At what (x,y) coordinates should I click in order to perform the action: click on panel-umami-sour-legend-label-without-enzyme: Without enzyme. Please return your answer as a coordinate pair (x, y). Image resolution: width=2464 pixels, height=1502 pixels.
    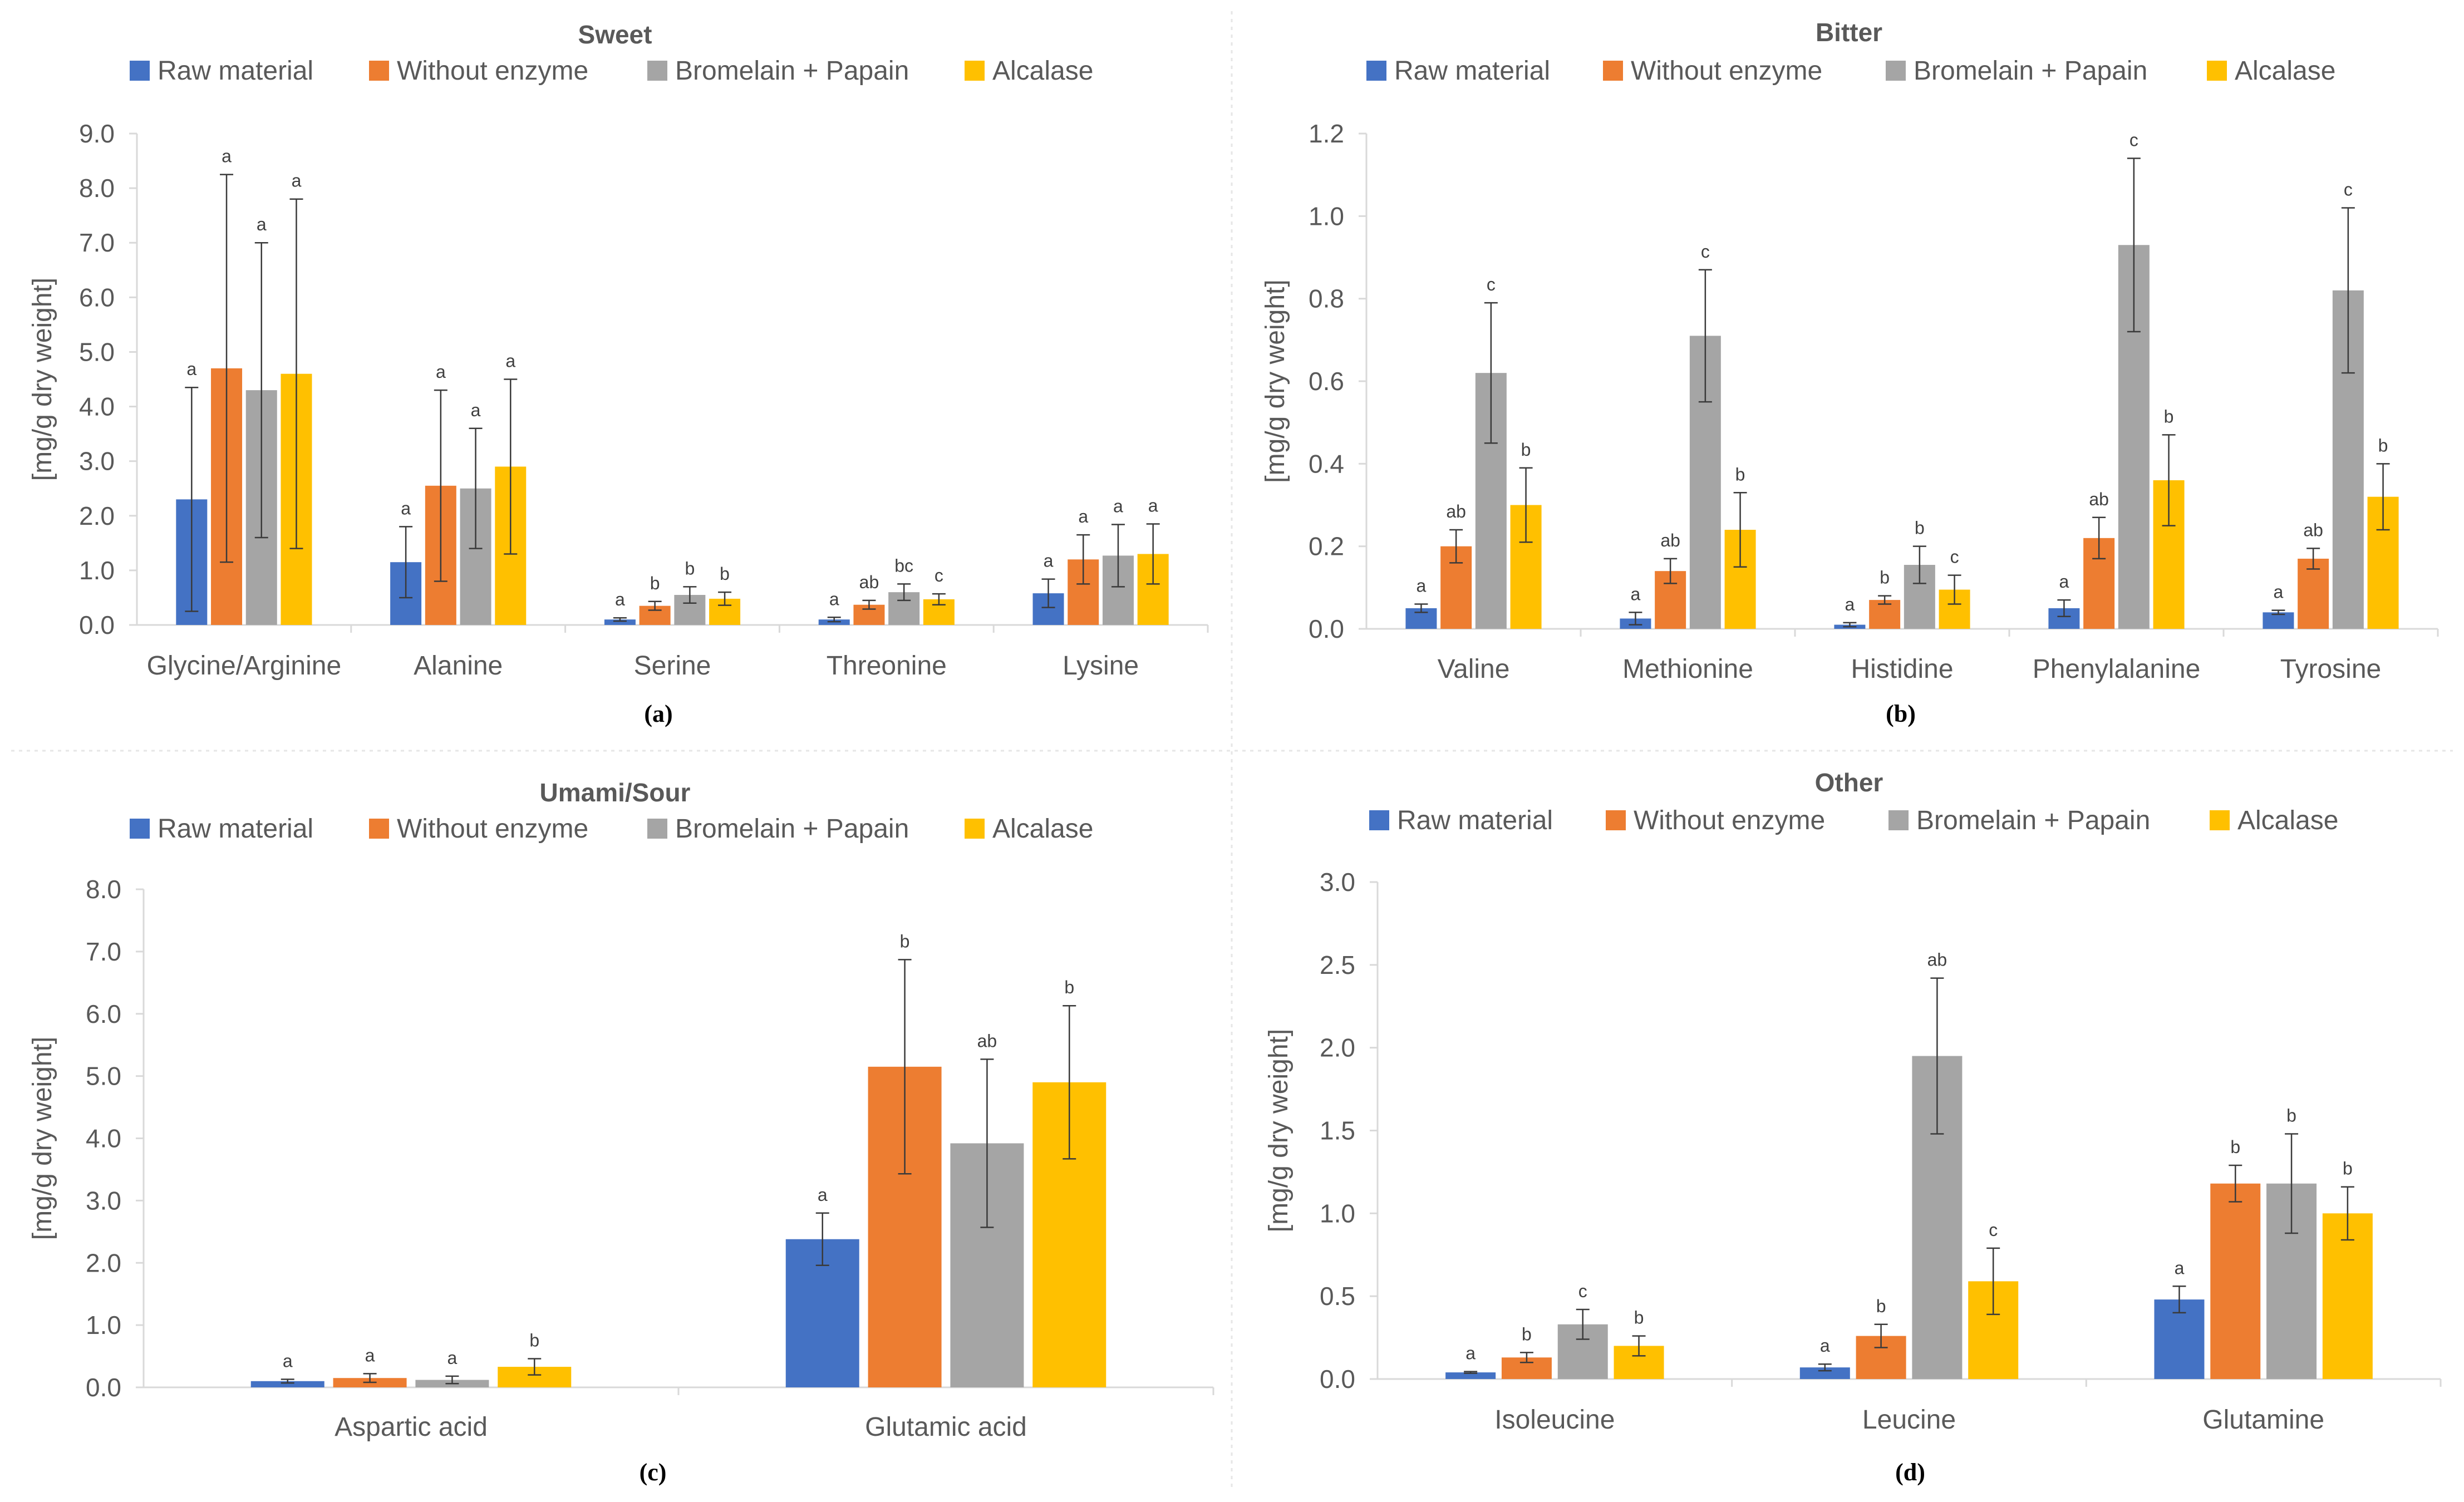
    Looking at the image, I should click on (492, 829).